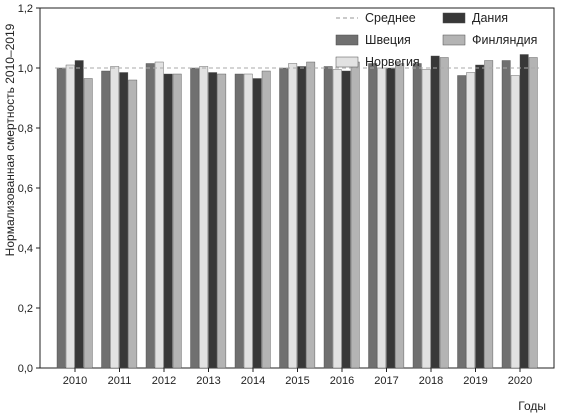  Describe the element at coordinates (489, 214) in the screenshot. I see `bar-Финляндия-2019` at that location.